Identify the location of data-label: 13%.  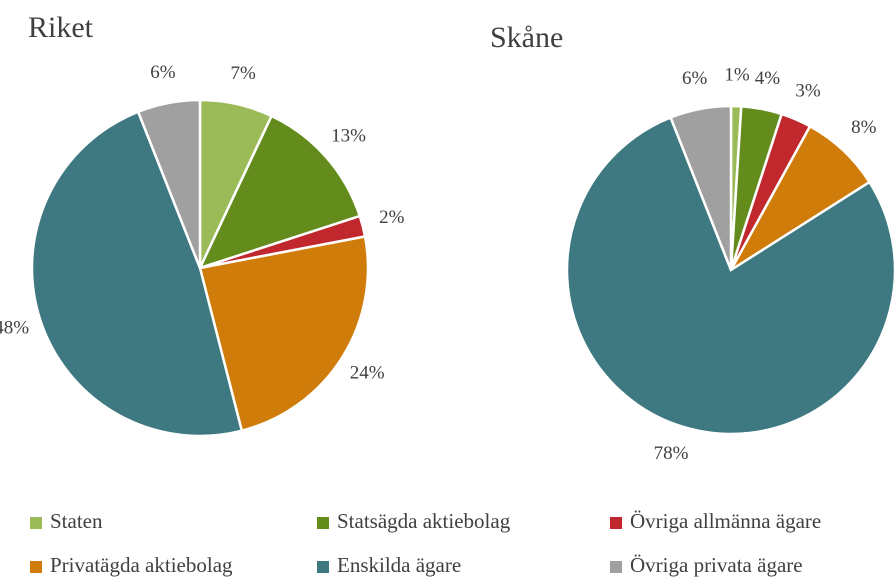
(348, 135).